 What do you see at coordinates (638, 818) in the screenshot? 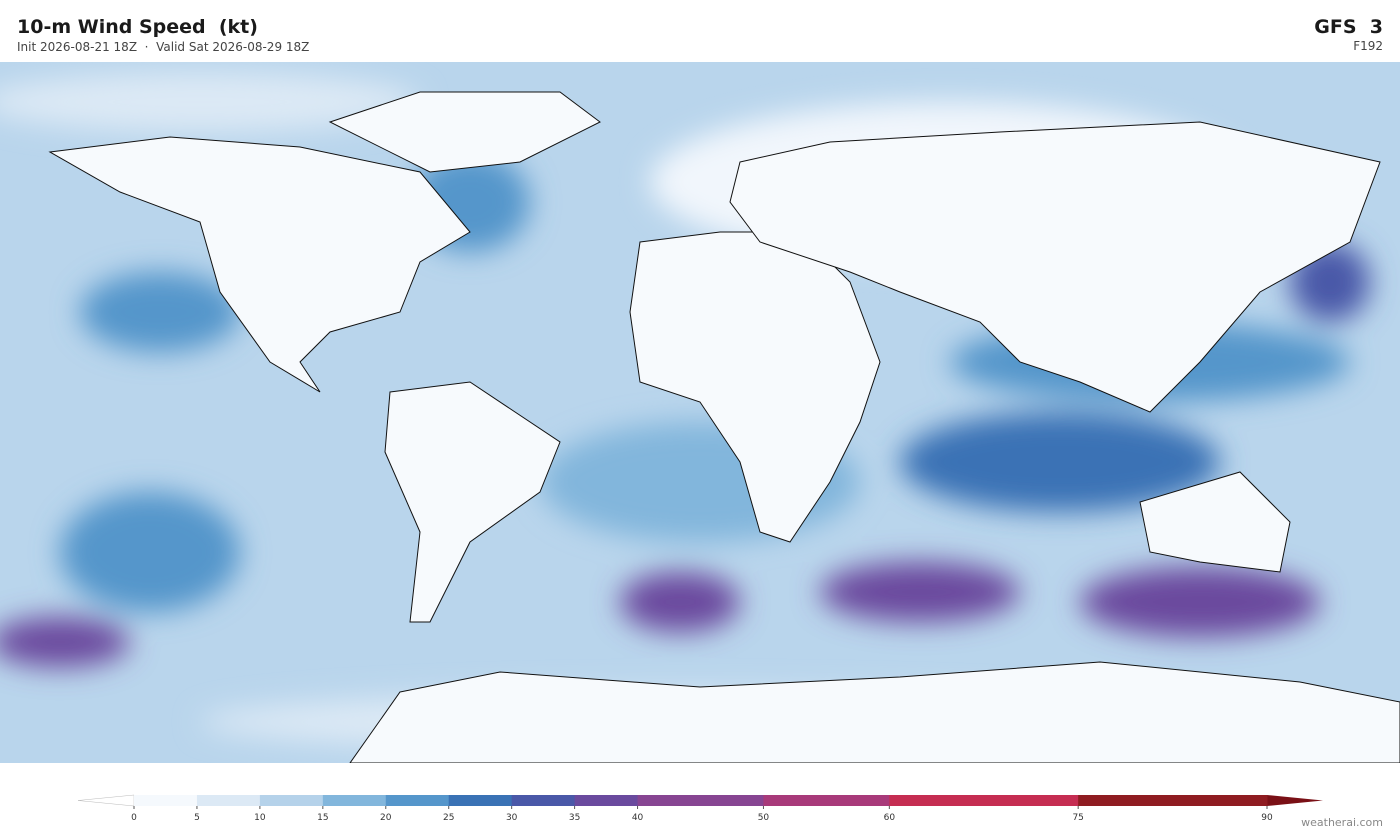
I see `colorbar-tick-label: 40` at bounding box center [638, 818].